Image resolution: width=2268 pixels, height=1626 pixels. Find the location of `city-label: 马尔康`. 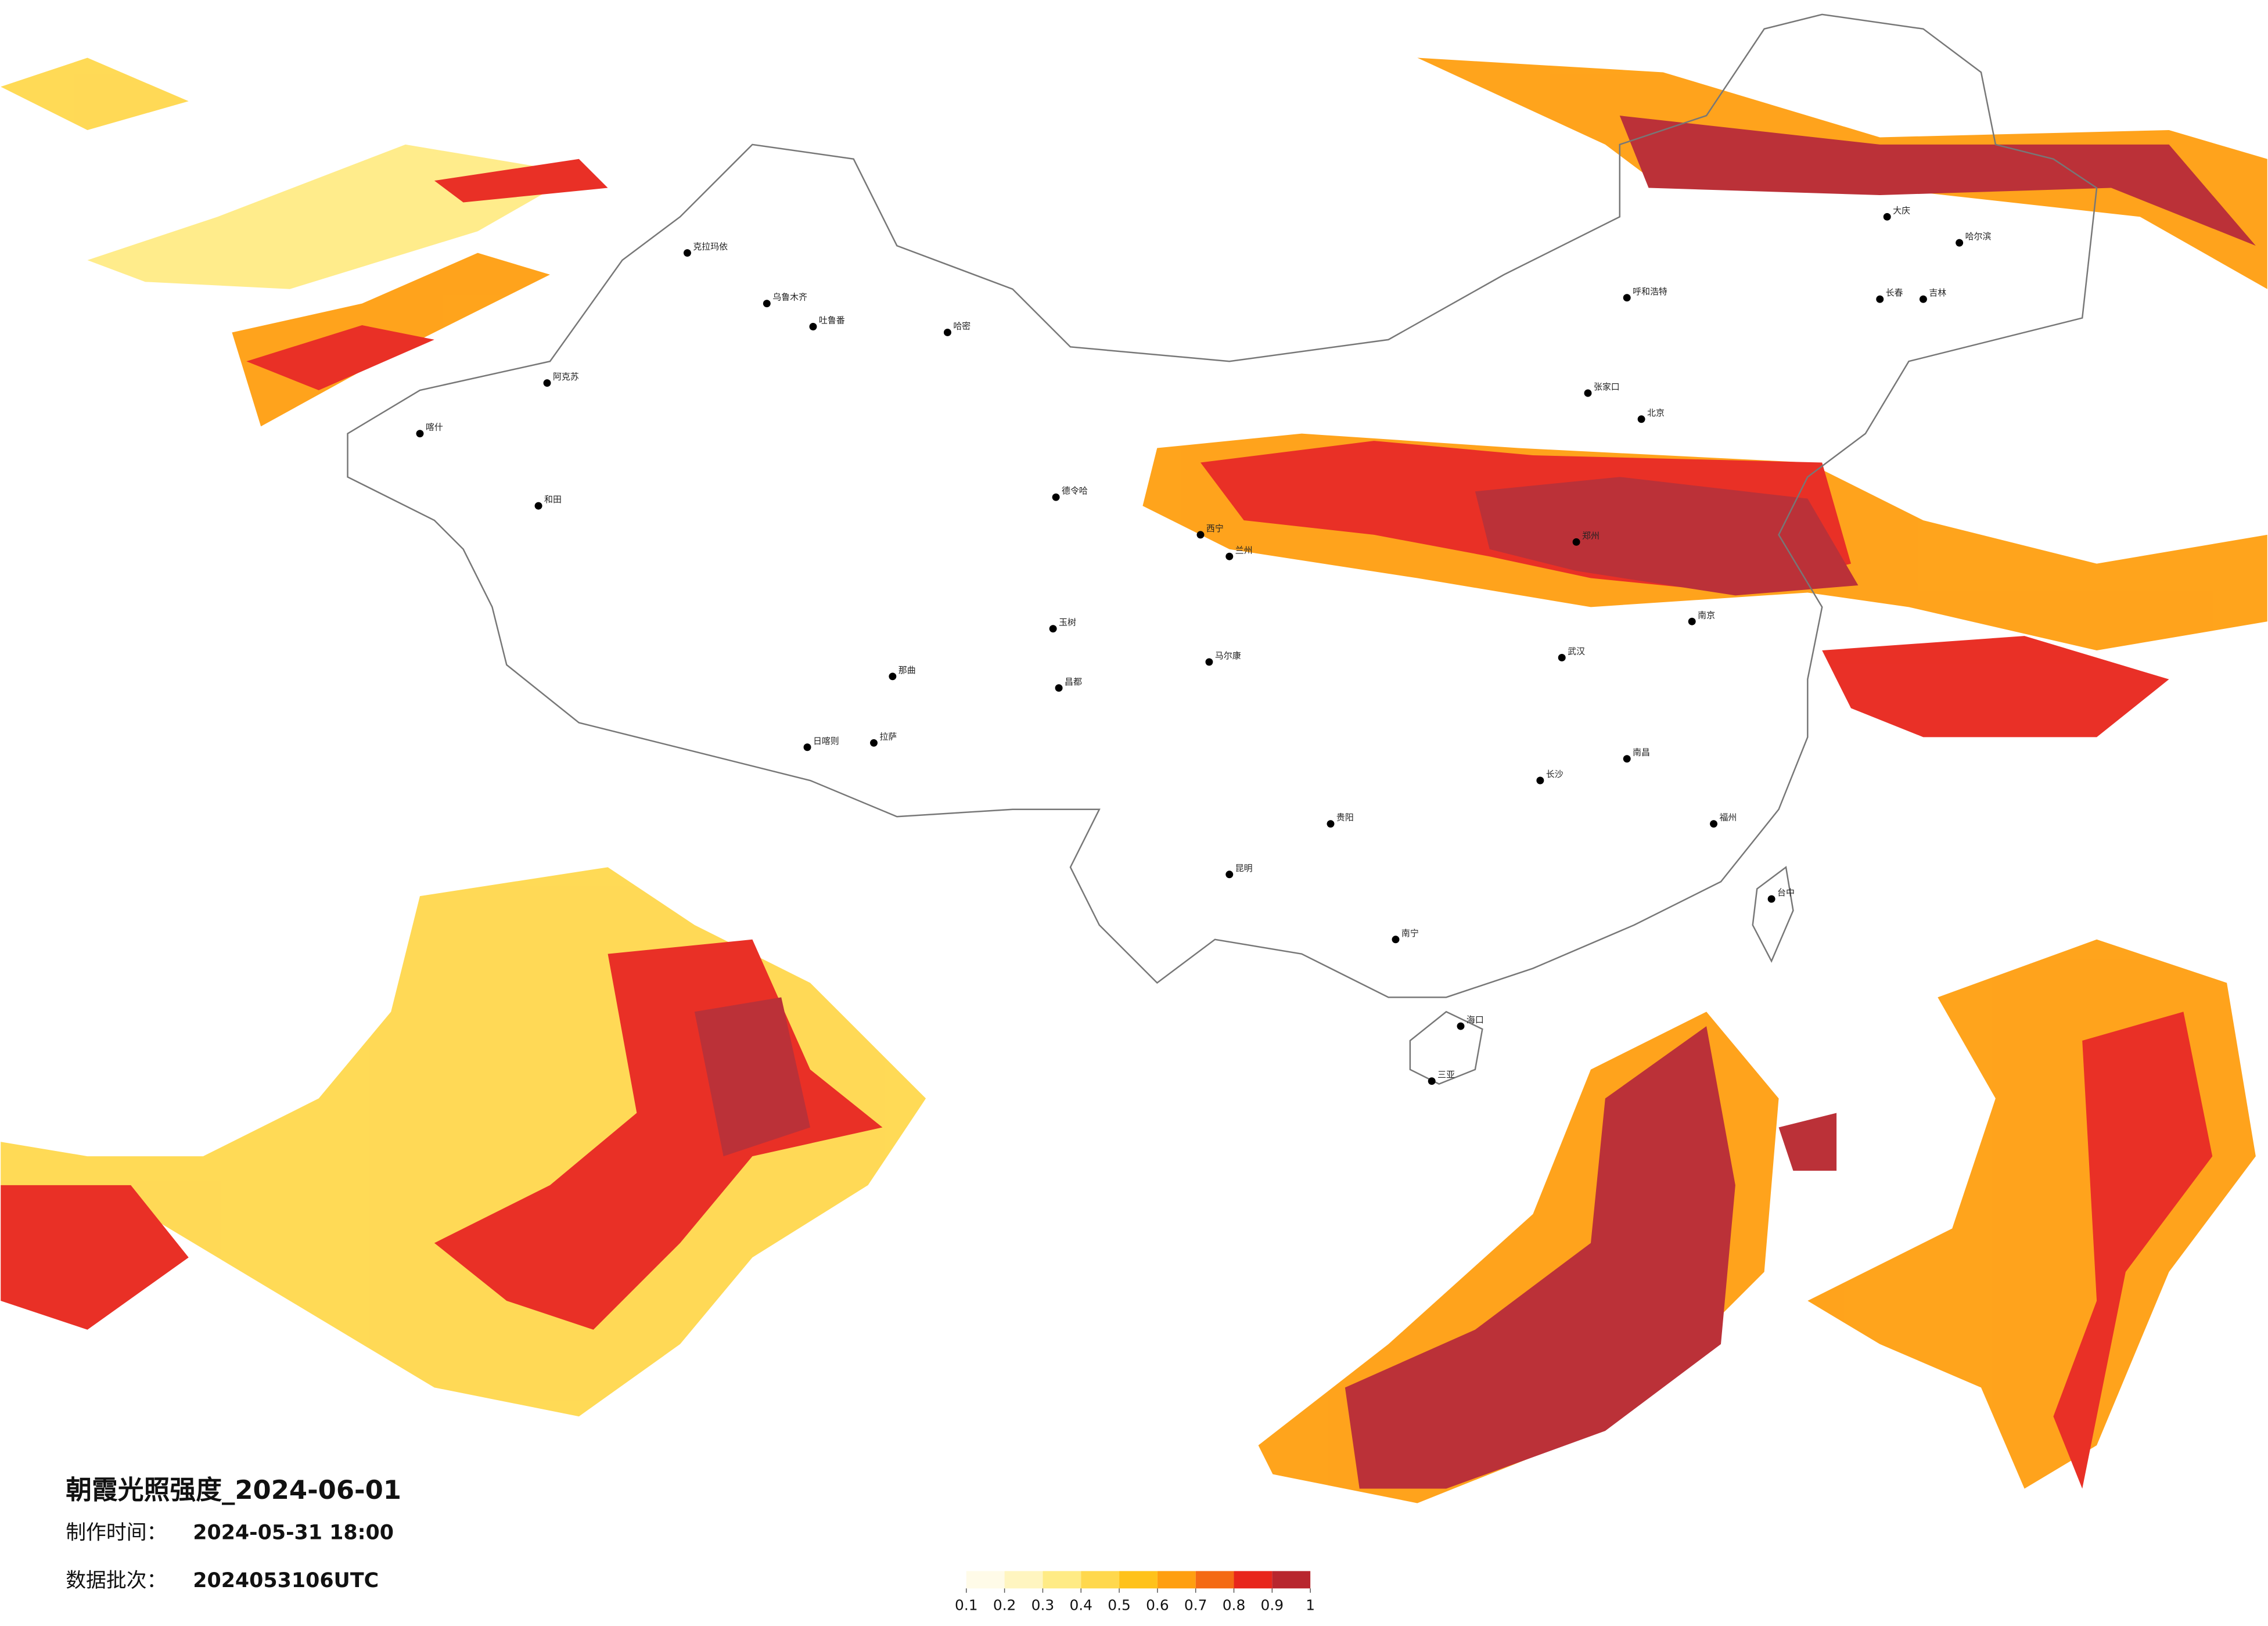

city-label: 马尔康 is located at coordinates (1228, 656).